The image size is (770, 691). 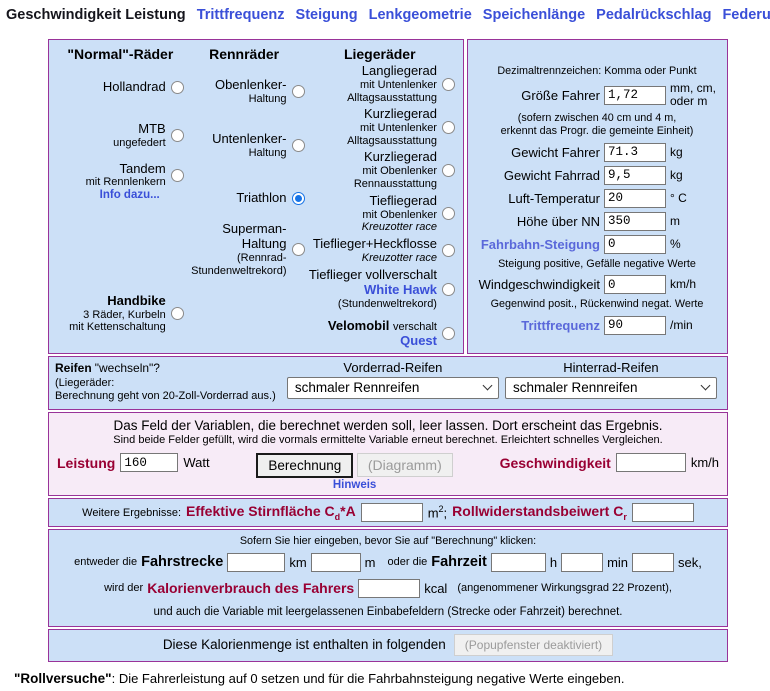 What do you see at coordinates (400, 290) in the screenshot?
I see `white-hawk-link: White Hawk` at bounding box center [400, 290].